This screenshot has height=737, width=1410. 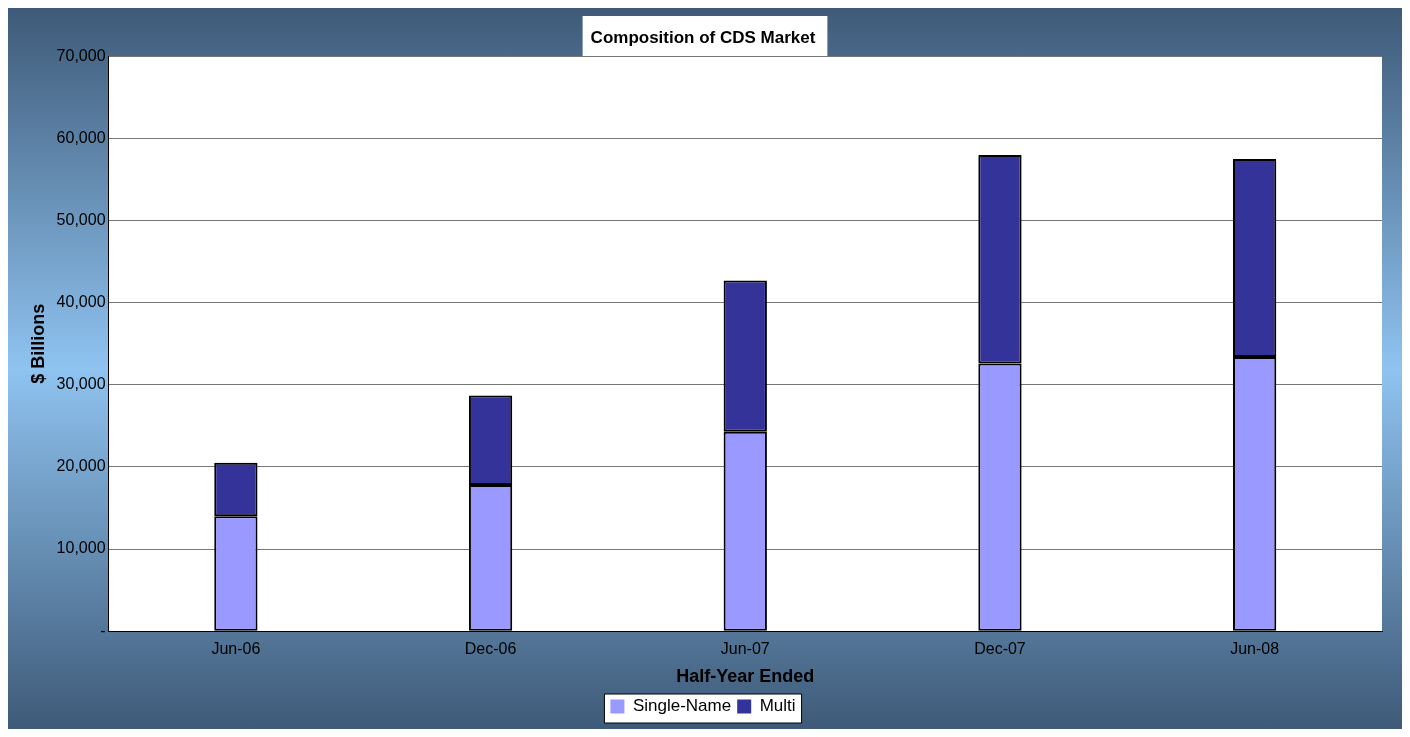 I want to click on y-tick-label: -, so click(x=103, y=630).